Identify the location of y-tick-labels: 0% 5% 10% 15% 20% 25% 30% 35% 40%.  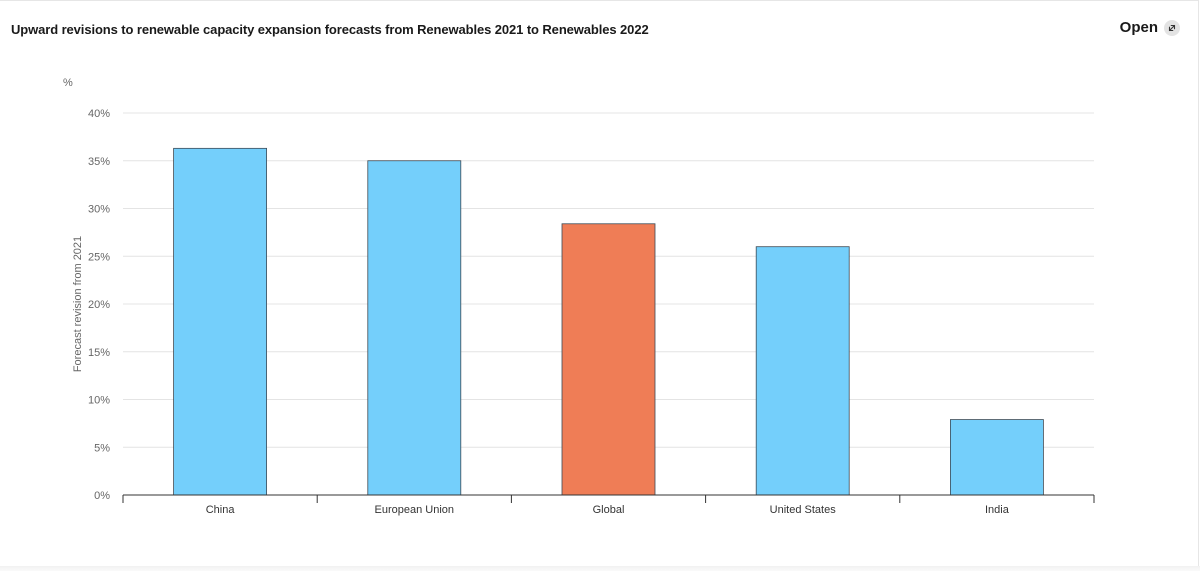
(99, 305).